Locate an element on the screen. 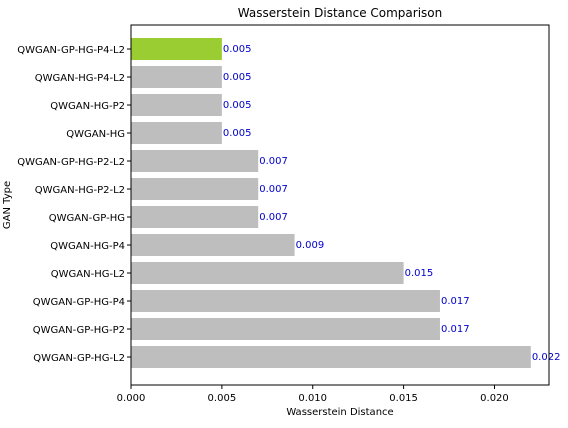 The height and width of the screenshot is (428, 568). y-tick-label: QWGAN-HG-P2-L2 is located at coordinates (80, 190).